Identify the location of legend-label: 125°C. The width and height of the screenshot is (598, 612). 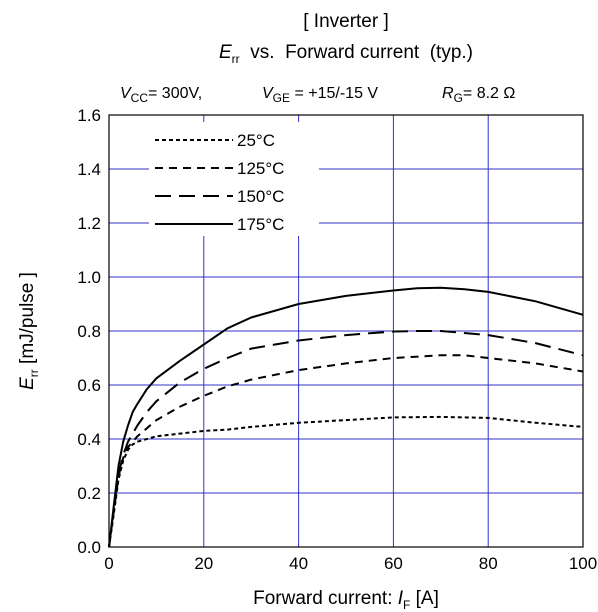
(260, 168).